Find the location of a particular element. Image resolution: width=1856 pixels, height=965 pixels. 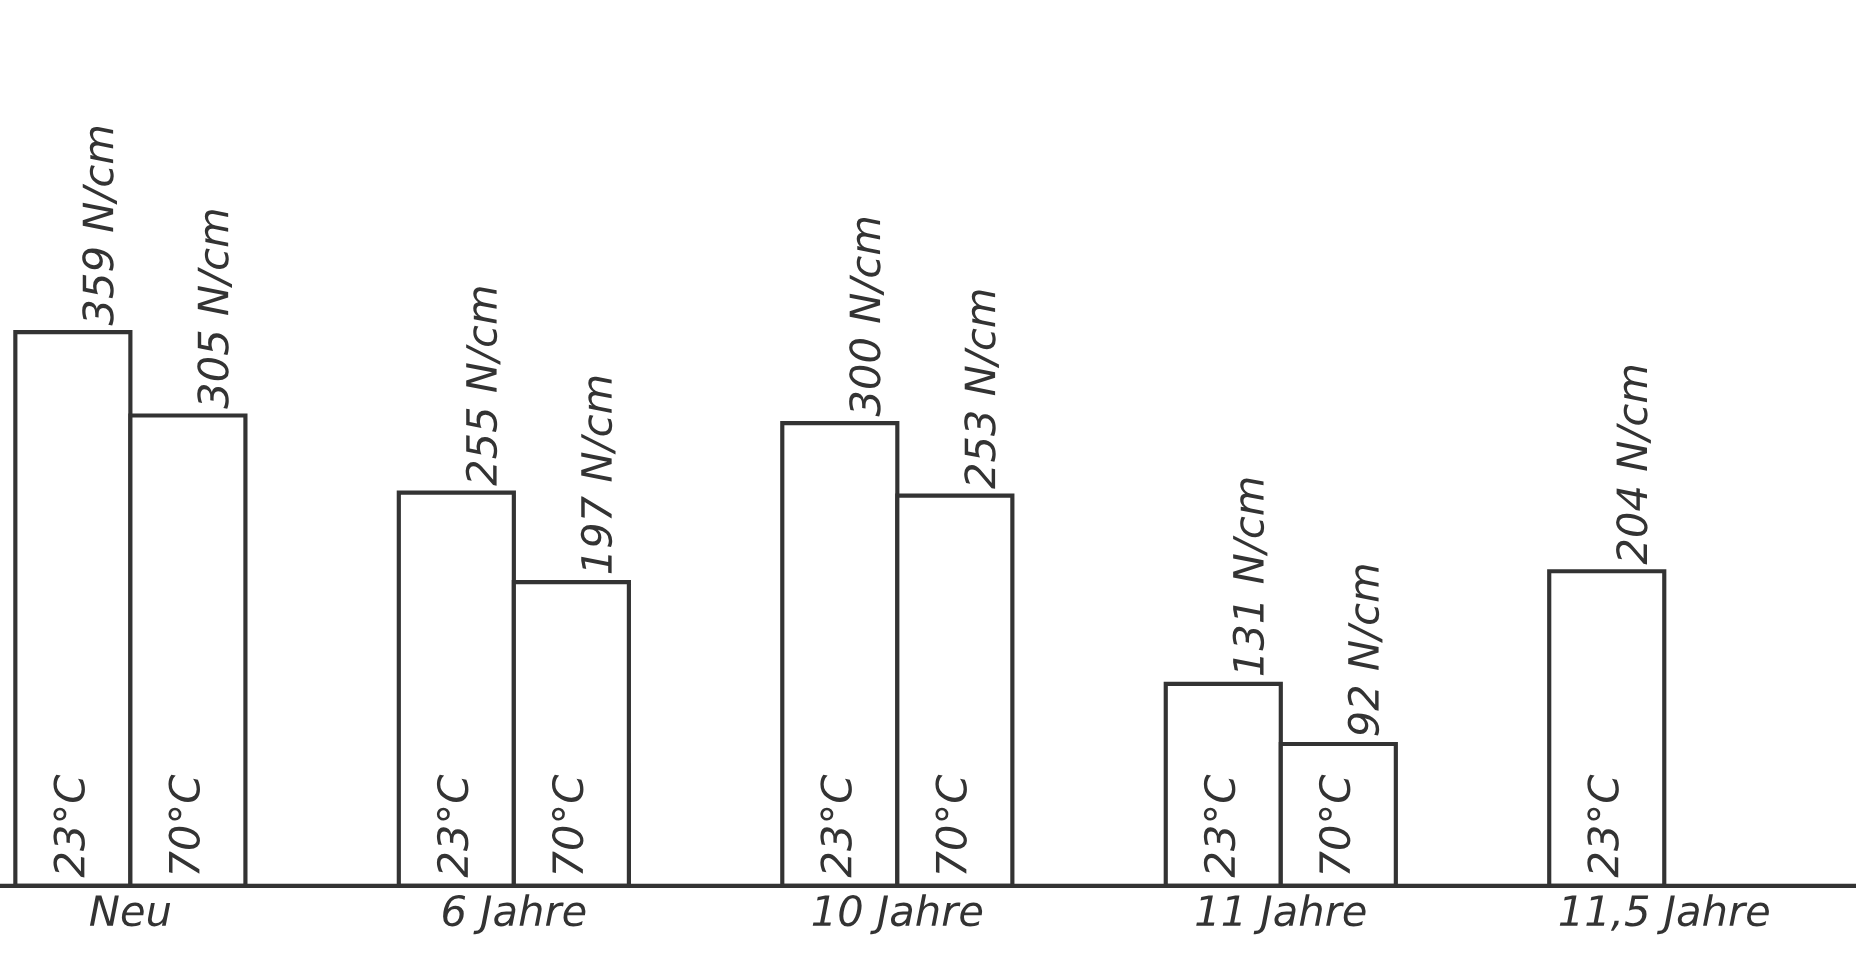

data-label: 253 N/cm is located at coordinates (981, 389).